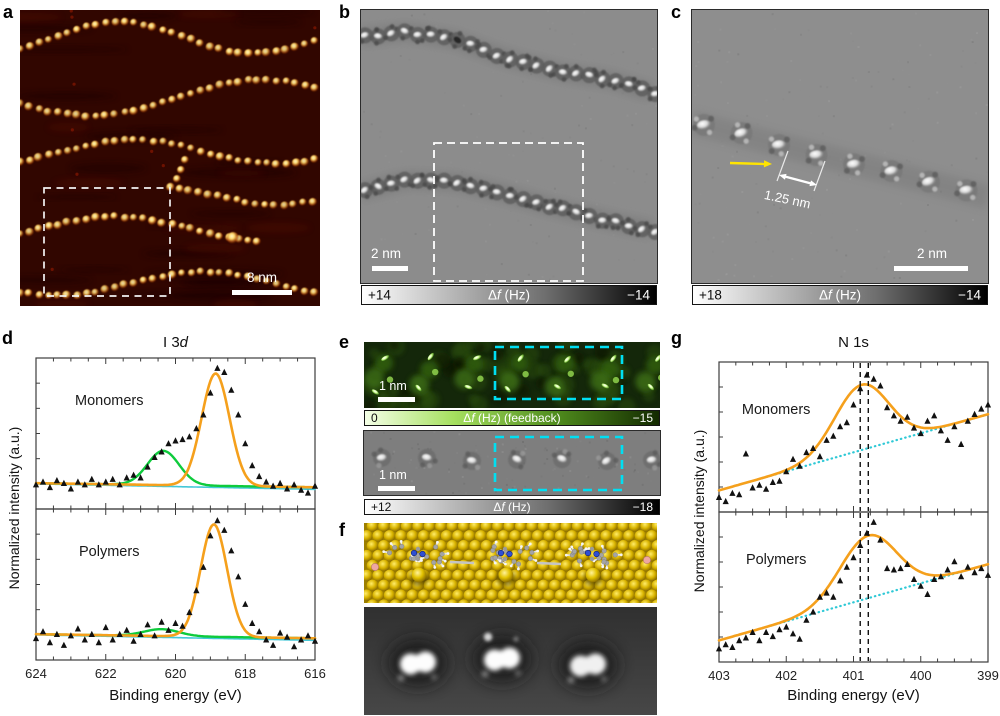 The width and height of the screenshot is (1000, 716). I want to click on x-tick-label: 403, so click(719, 675).